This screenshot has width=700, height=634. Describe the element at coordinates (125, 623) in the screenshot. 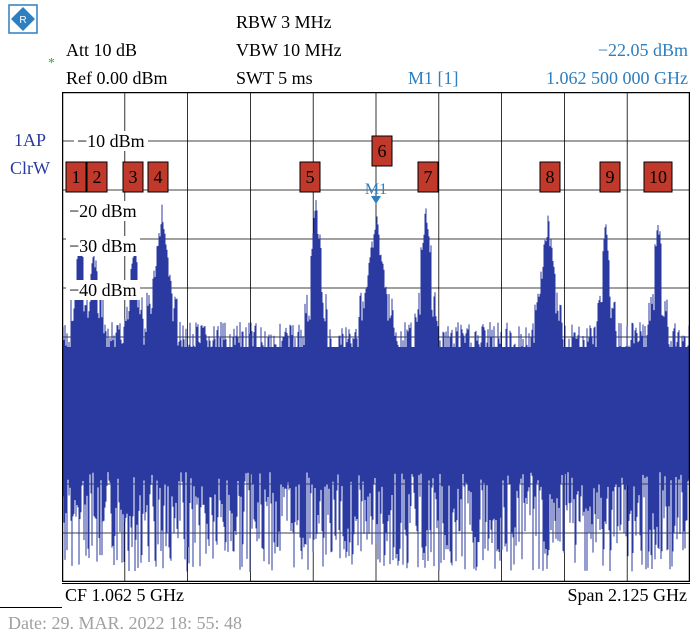

I see `date-stamp: Date: 29. MAR. 2022 18: 55: 48` at that location.